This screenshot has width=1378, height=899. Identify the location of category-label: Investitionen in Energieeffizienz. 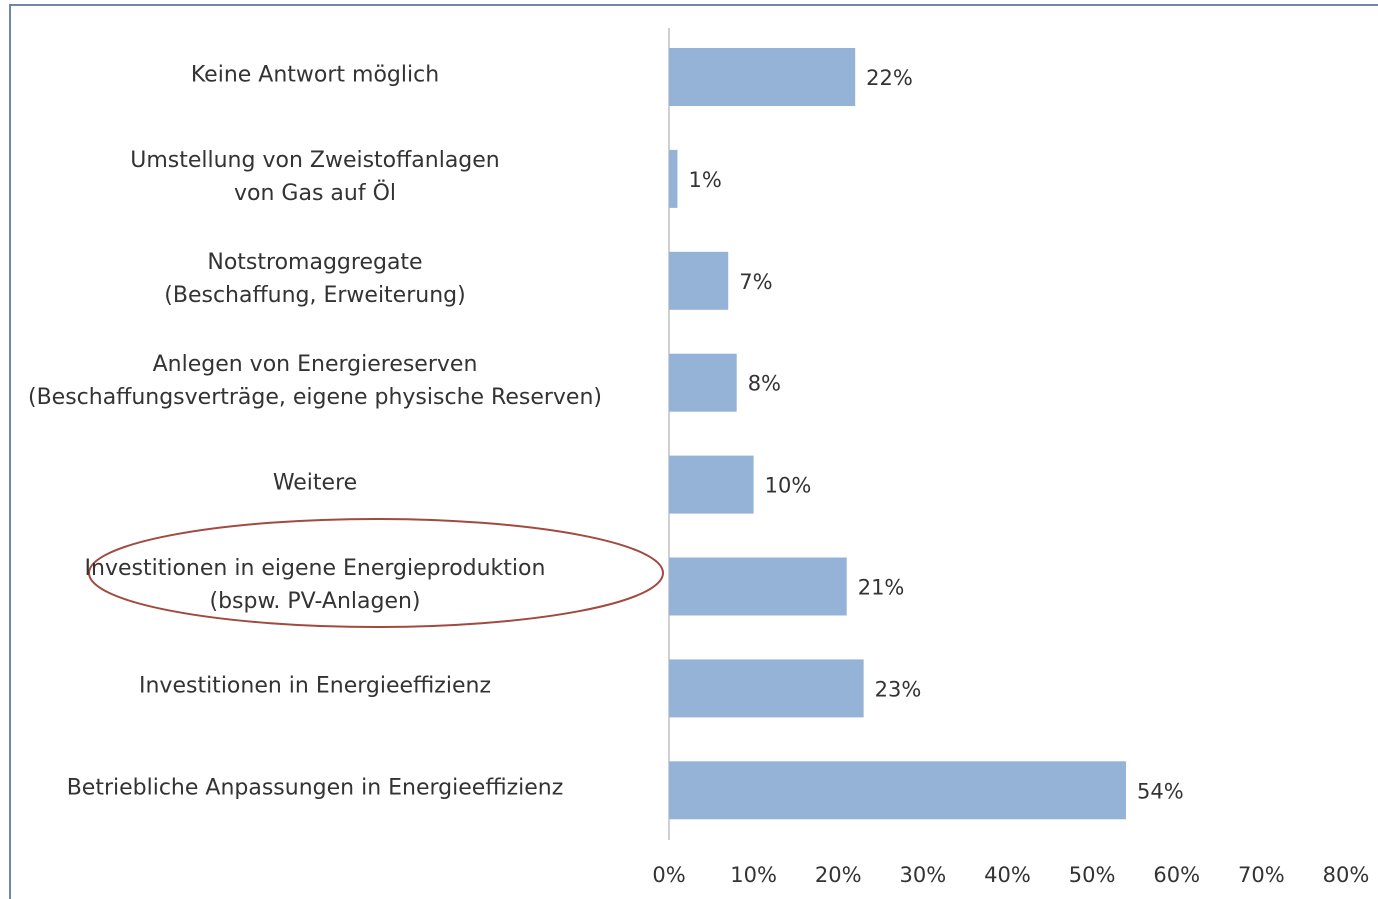
(315, 686).